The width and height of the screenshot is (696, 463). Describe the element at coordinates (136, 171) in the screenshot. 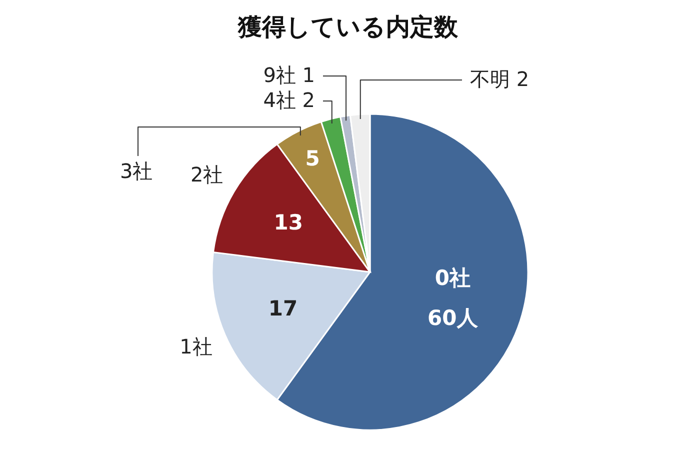

I see `slice-label: 3社` at that location.